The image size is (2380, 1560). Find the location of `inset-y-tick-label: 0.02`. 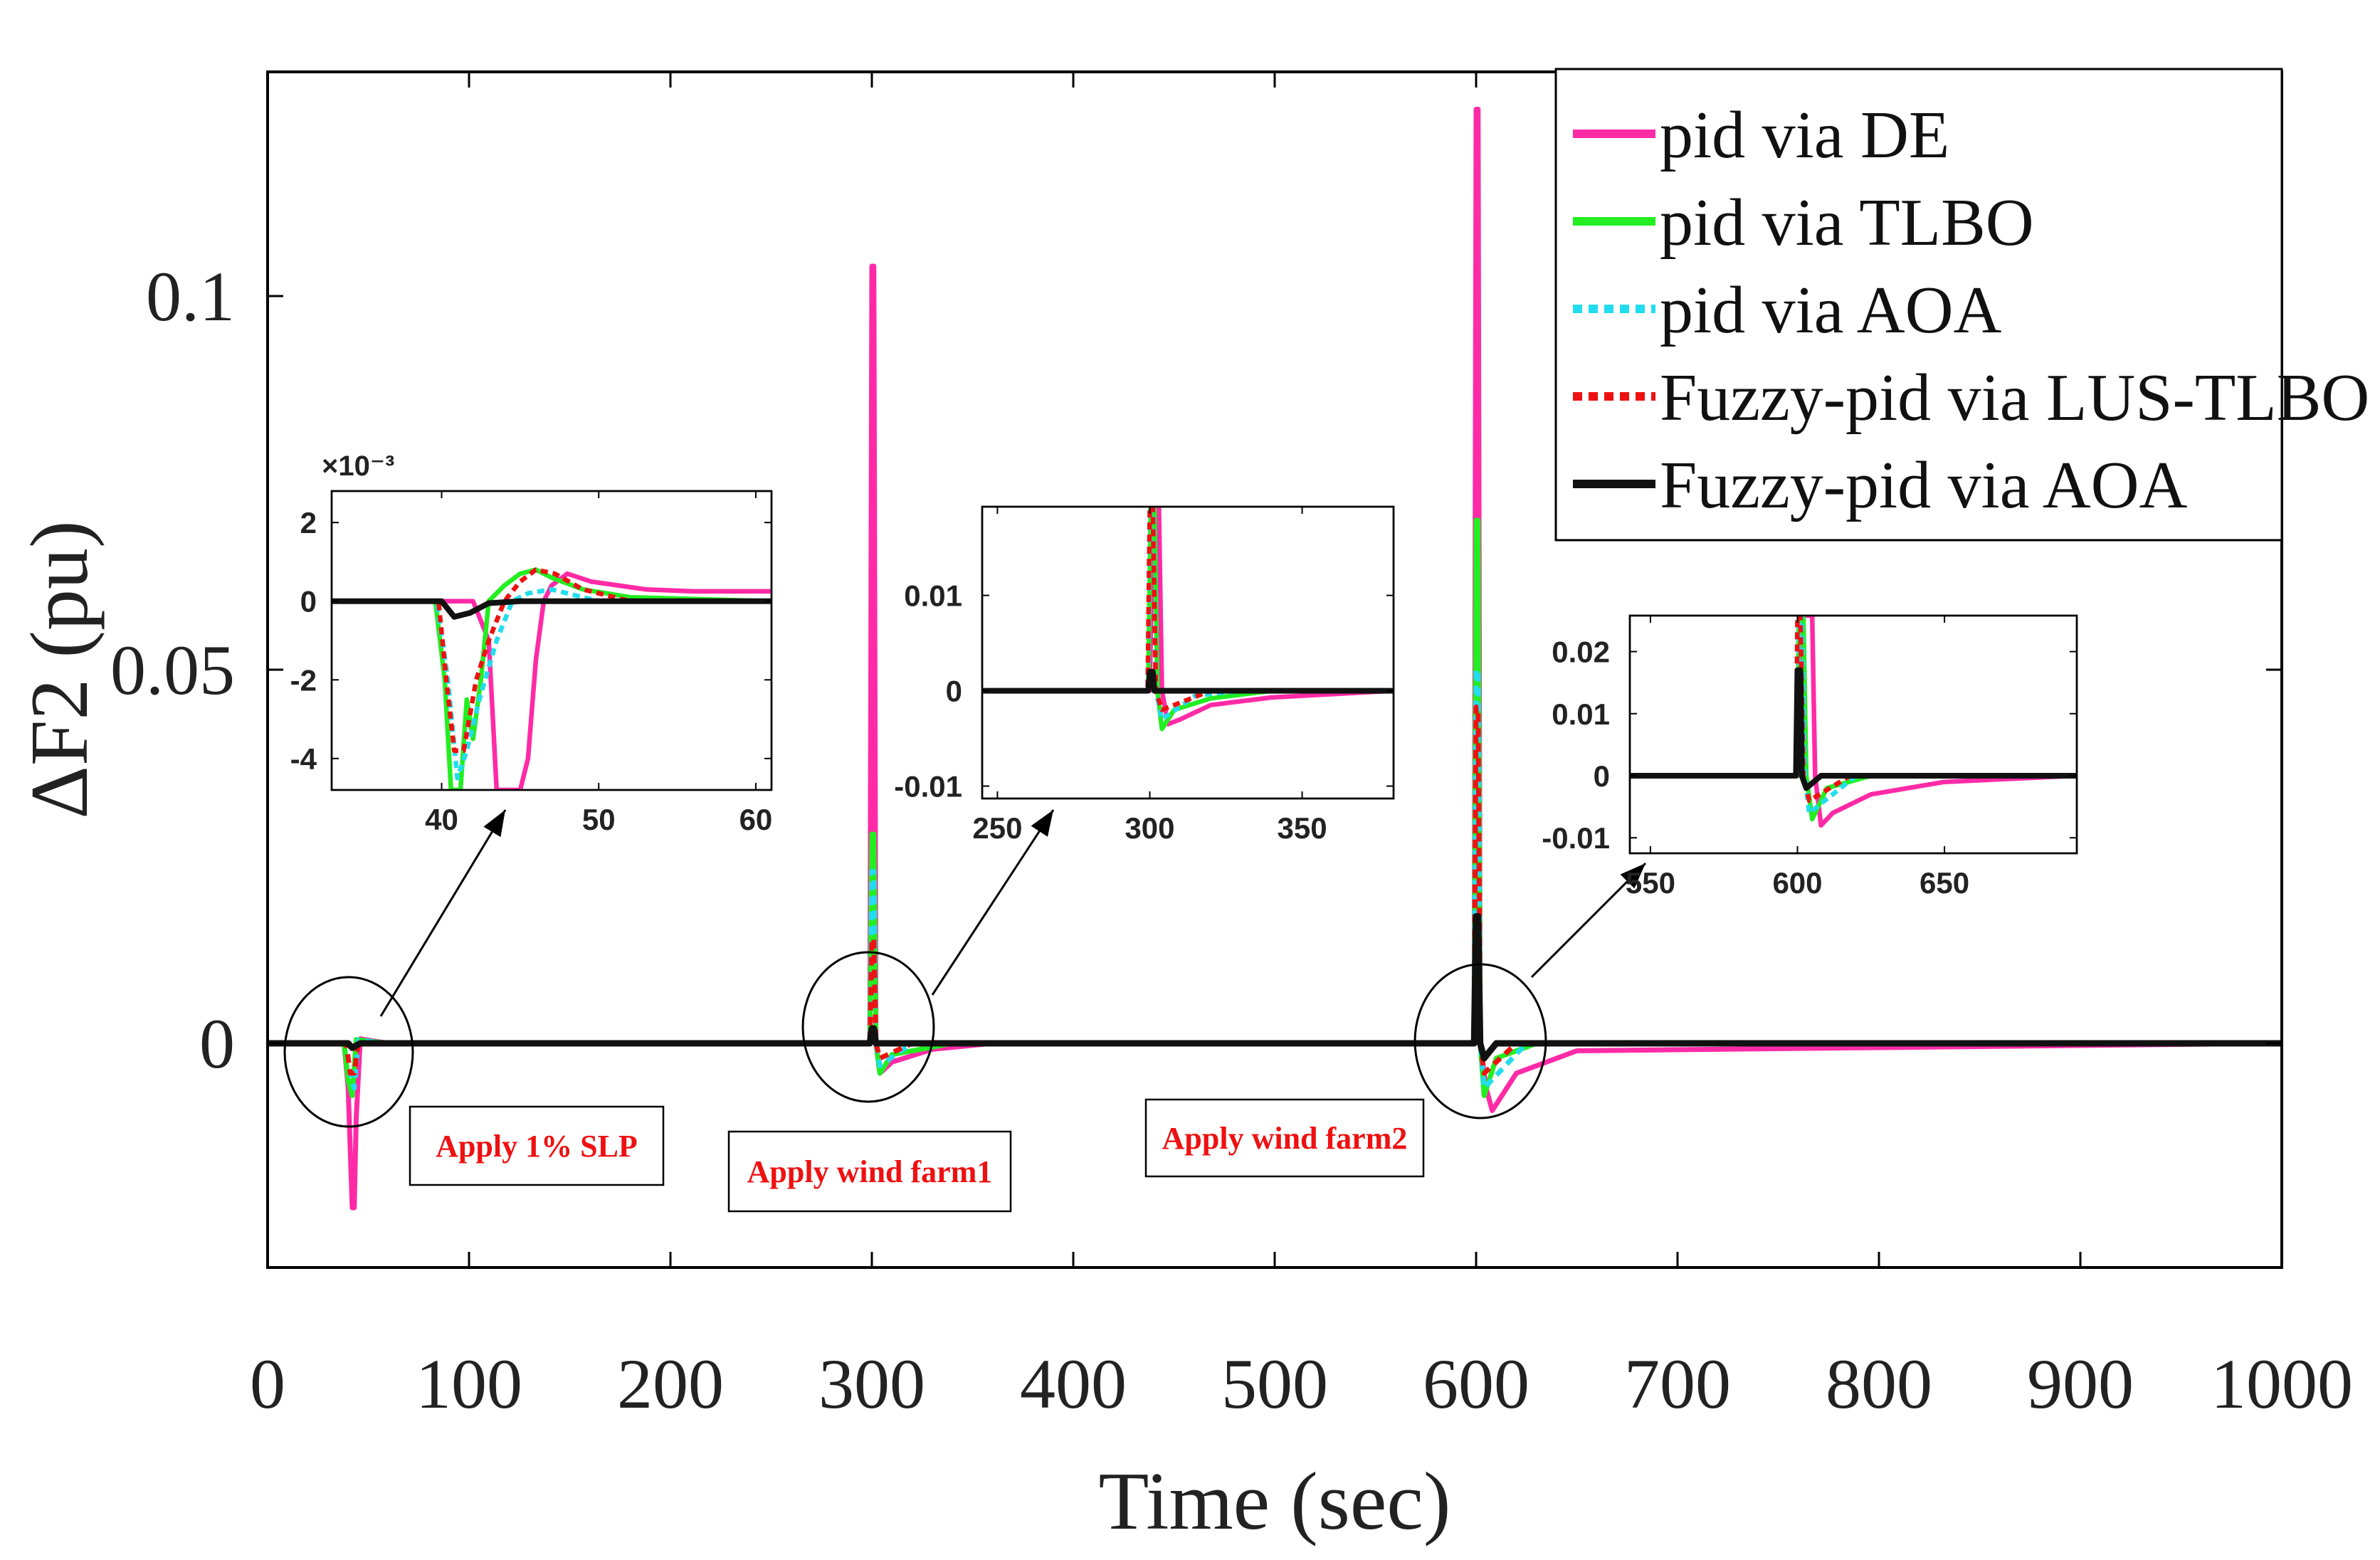

inset-y-tick-label: 0.02 is located at coordinates (1581, 652).